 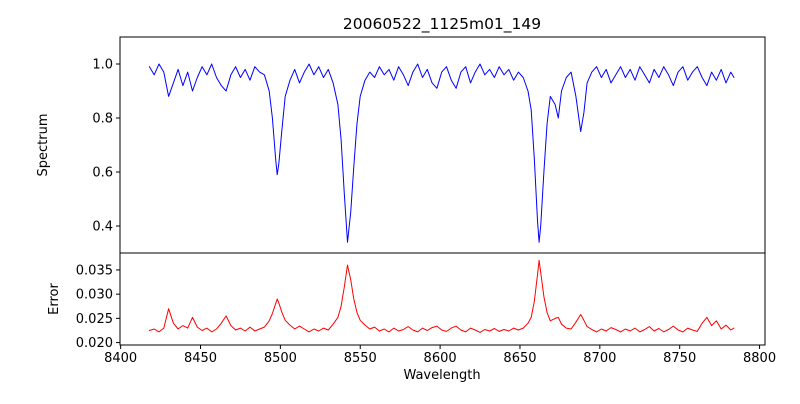 What do you see at coordinates (360, 358) in the screenshot?
I see `x-tick-label: 8550` at bounding box center [360, 358].